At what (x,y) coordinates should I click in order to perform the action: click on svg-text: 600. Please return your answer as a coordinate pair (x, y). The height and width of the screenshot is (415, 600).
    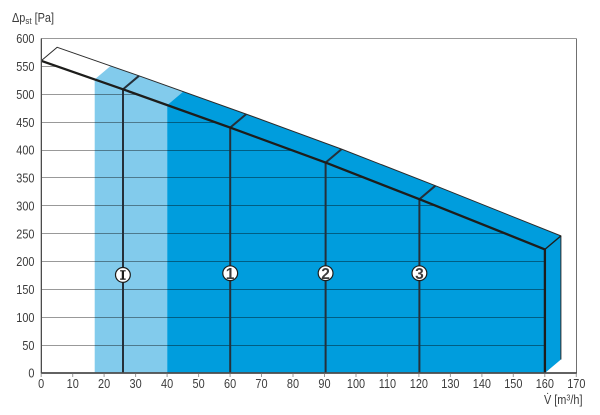
    Looking at the image, I should click on (25, 38).